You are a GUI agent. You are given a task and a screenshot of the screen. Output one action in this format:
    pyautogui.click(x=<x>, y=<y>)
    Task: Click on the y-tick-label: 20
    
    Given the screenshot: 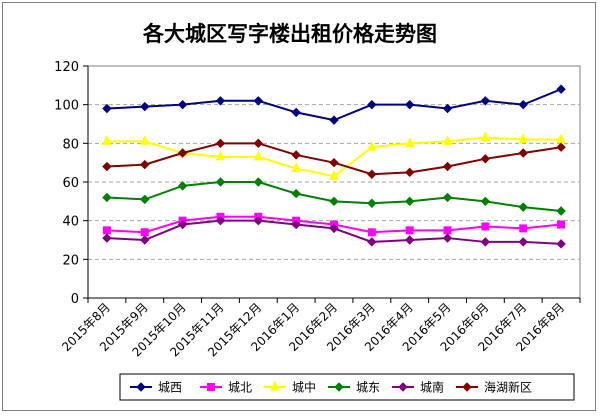 What is the action you would take?
    pyautogui.click(x=70, y=260)
    